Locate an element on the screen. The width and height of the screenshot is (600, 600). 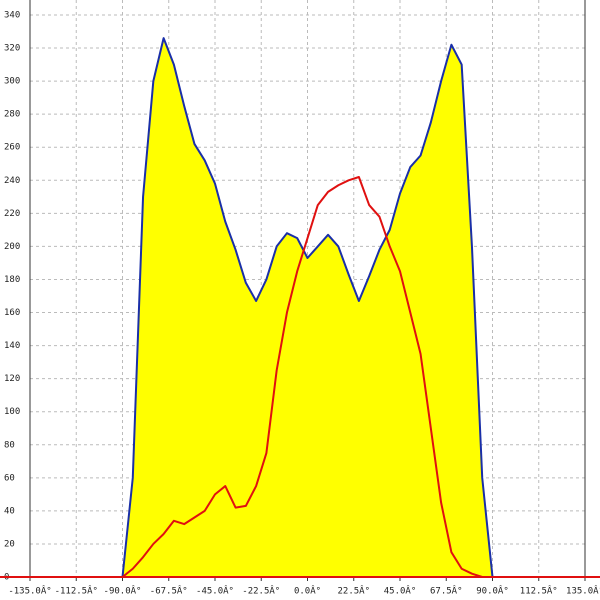
y-tick-label: 140 is located at coordinates (12, 346).